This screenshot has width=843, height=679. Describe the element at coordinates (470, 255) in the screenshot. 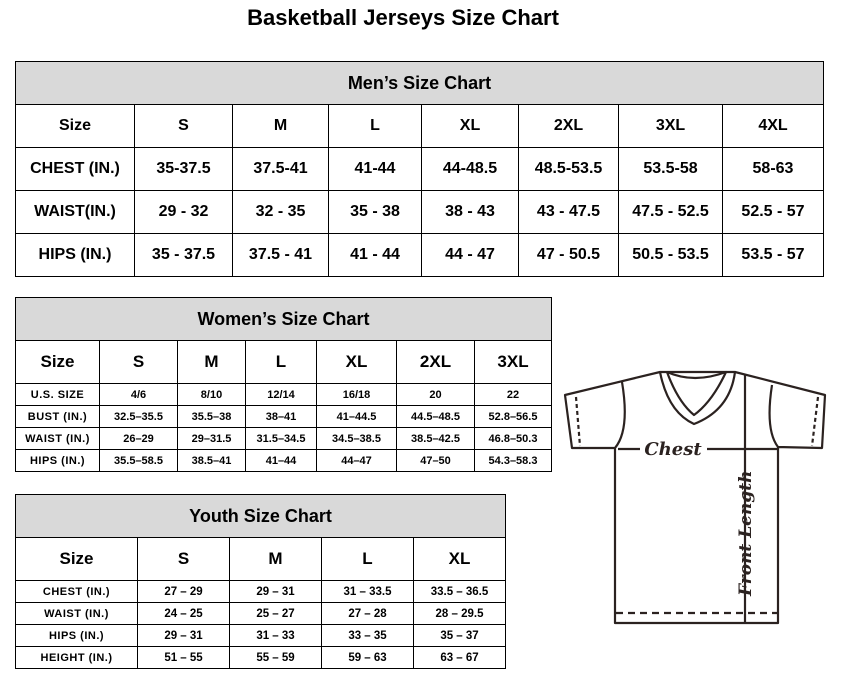

I see `table-cell: 44 - 47` at that location.